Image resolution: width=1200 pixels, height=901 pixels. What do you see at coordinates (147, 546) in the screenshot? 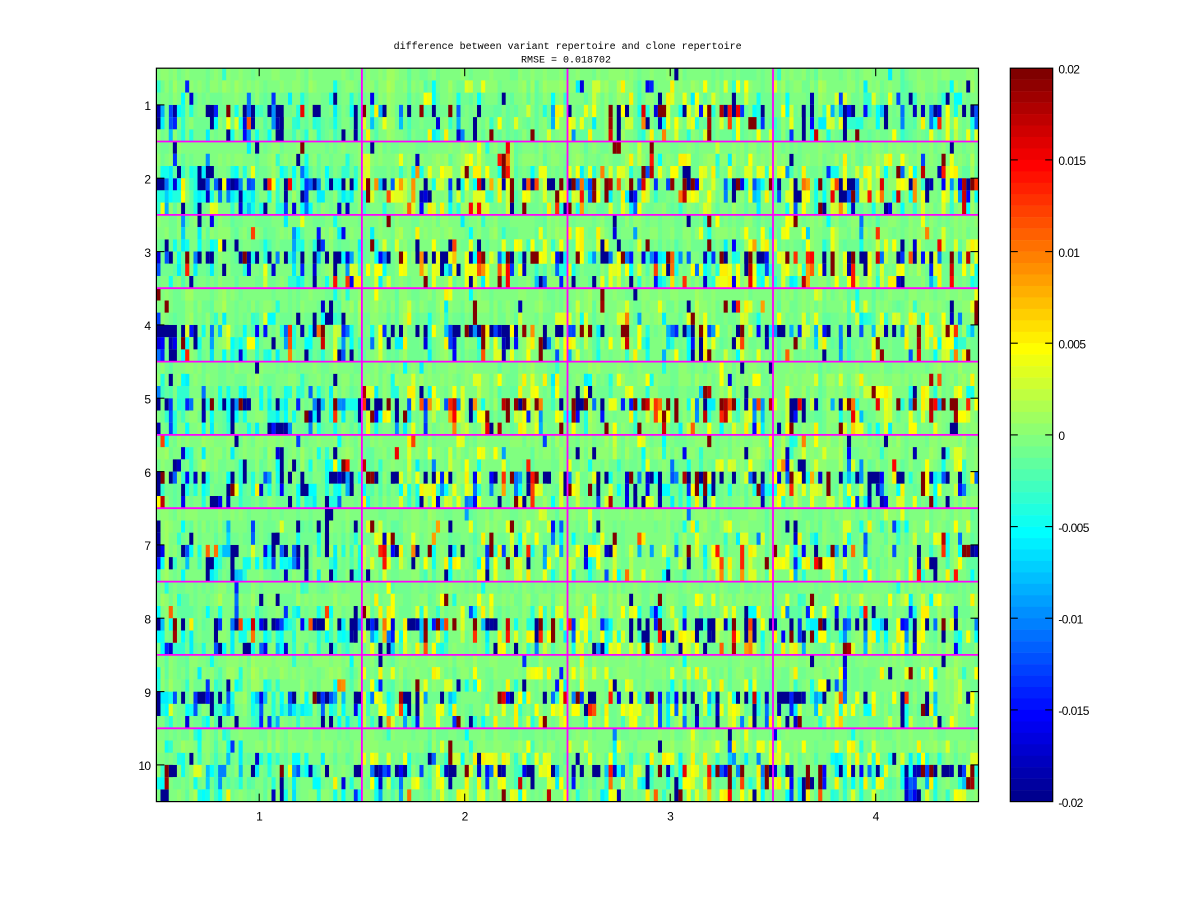
I see `svg-text: 7` at bounding box center [147, 546].